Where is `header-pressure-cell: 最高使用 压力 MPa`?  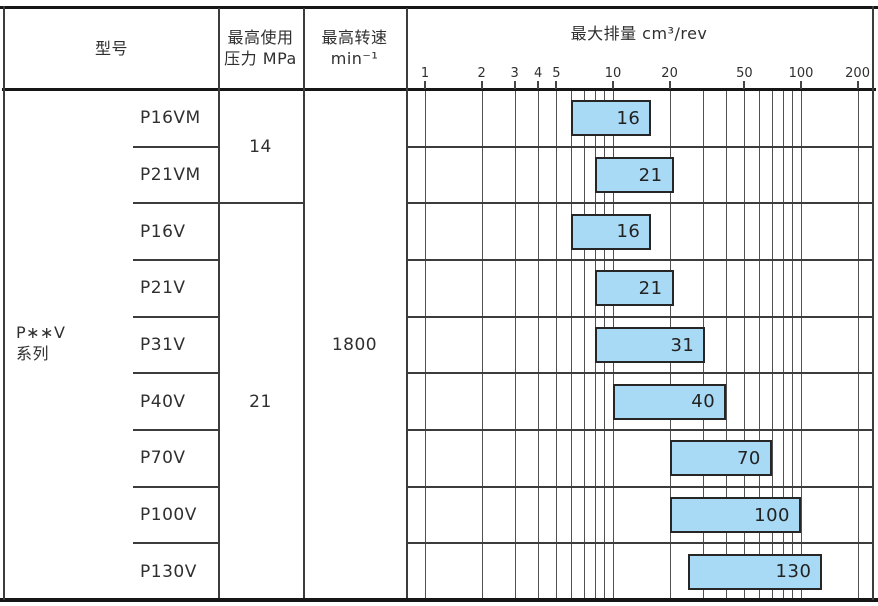 header-pressure-cell: 最高使用 压力 MPa is located at coordinates (260, 48).